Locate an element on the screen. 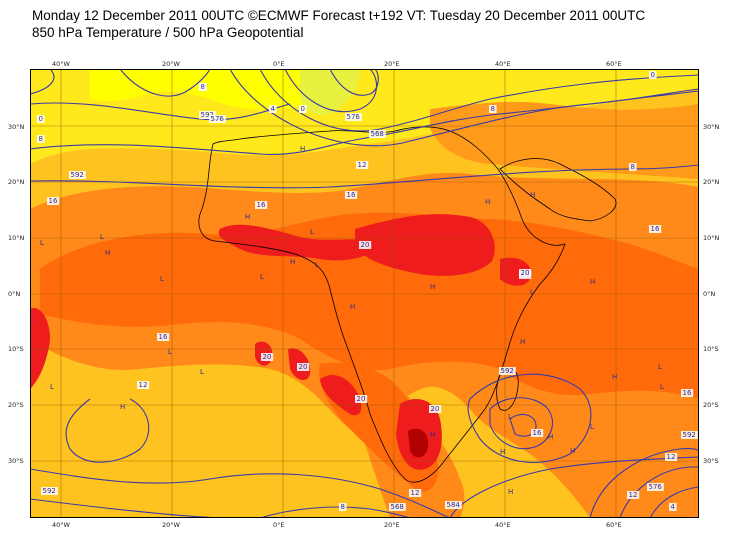  longitude-label-bottom: 40°E is located at coordinates (503, 525).